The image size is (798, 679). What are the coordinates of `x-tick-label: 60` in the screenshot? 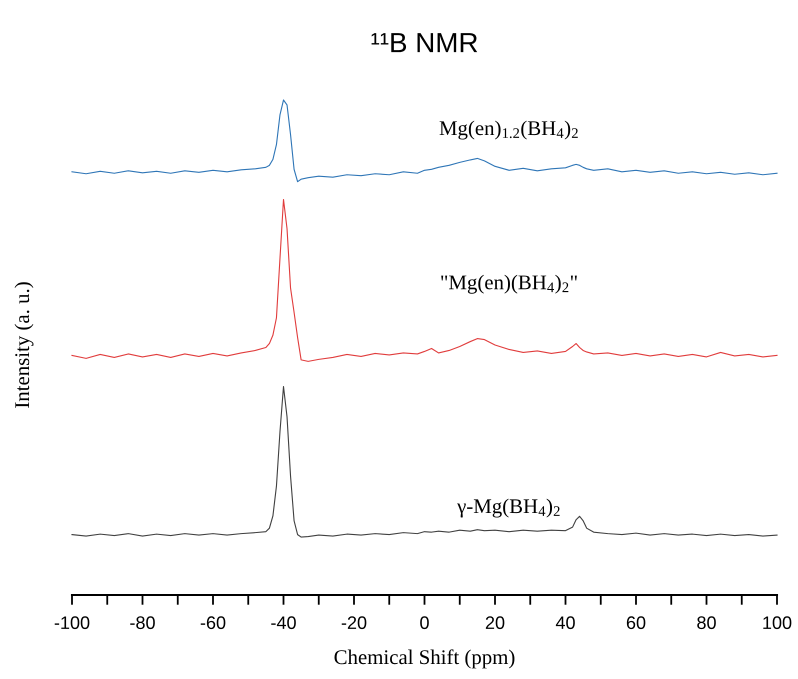 It's located at (636, 623).